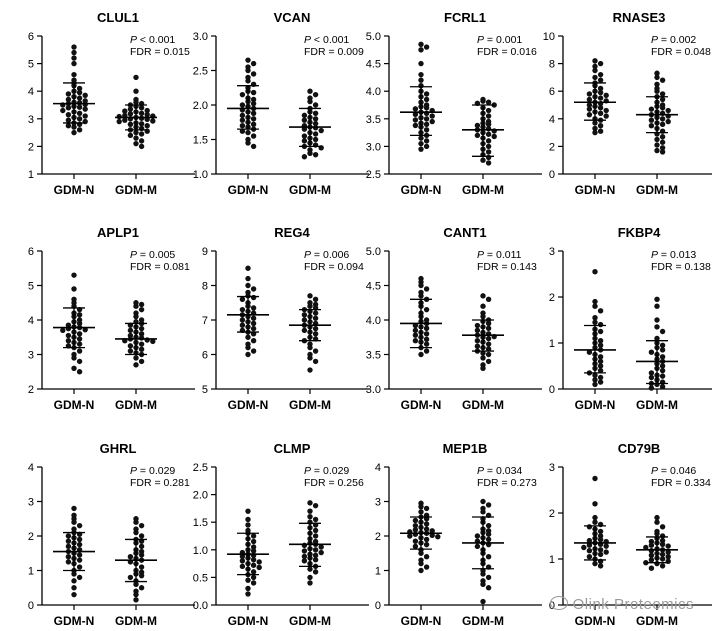 The height and width of the screenshot is (631, 712). What do you see at coordinates (677, 471) in the screenshot?
I see `p-value-text: = 0.046` at bounding box center [677, 471].